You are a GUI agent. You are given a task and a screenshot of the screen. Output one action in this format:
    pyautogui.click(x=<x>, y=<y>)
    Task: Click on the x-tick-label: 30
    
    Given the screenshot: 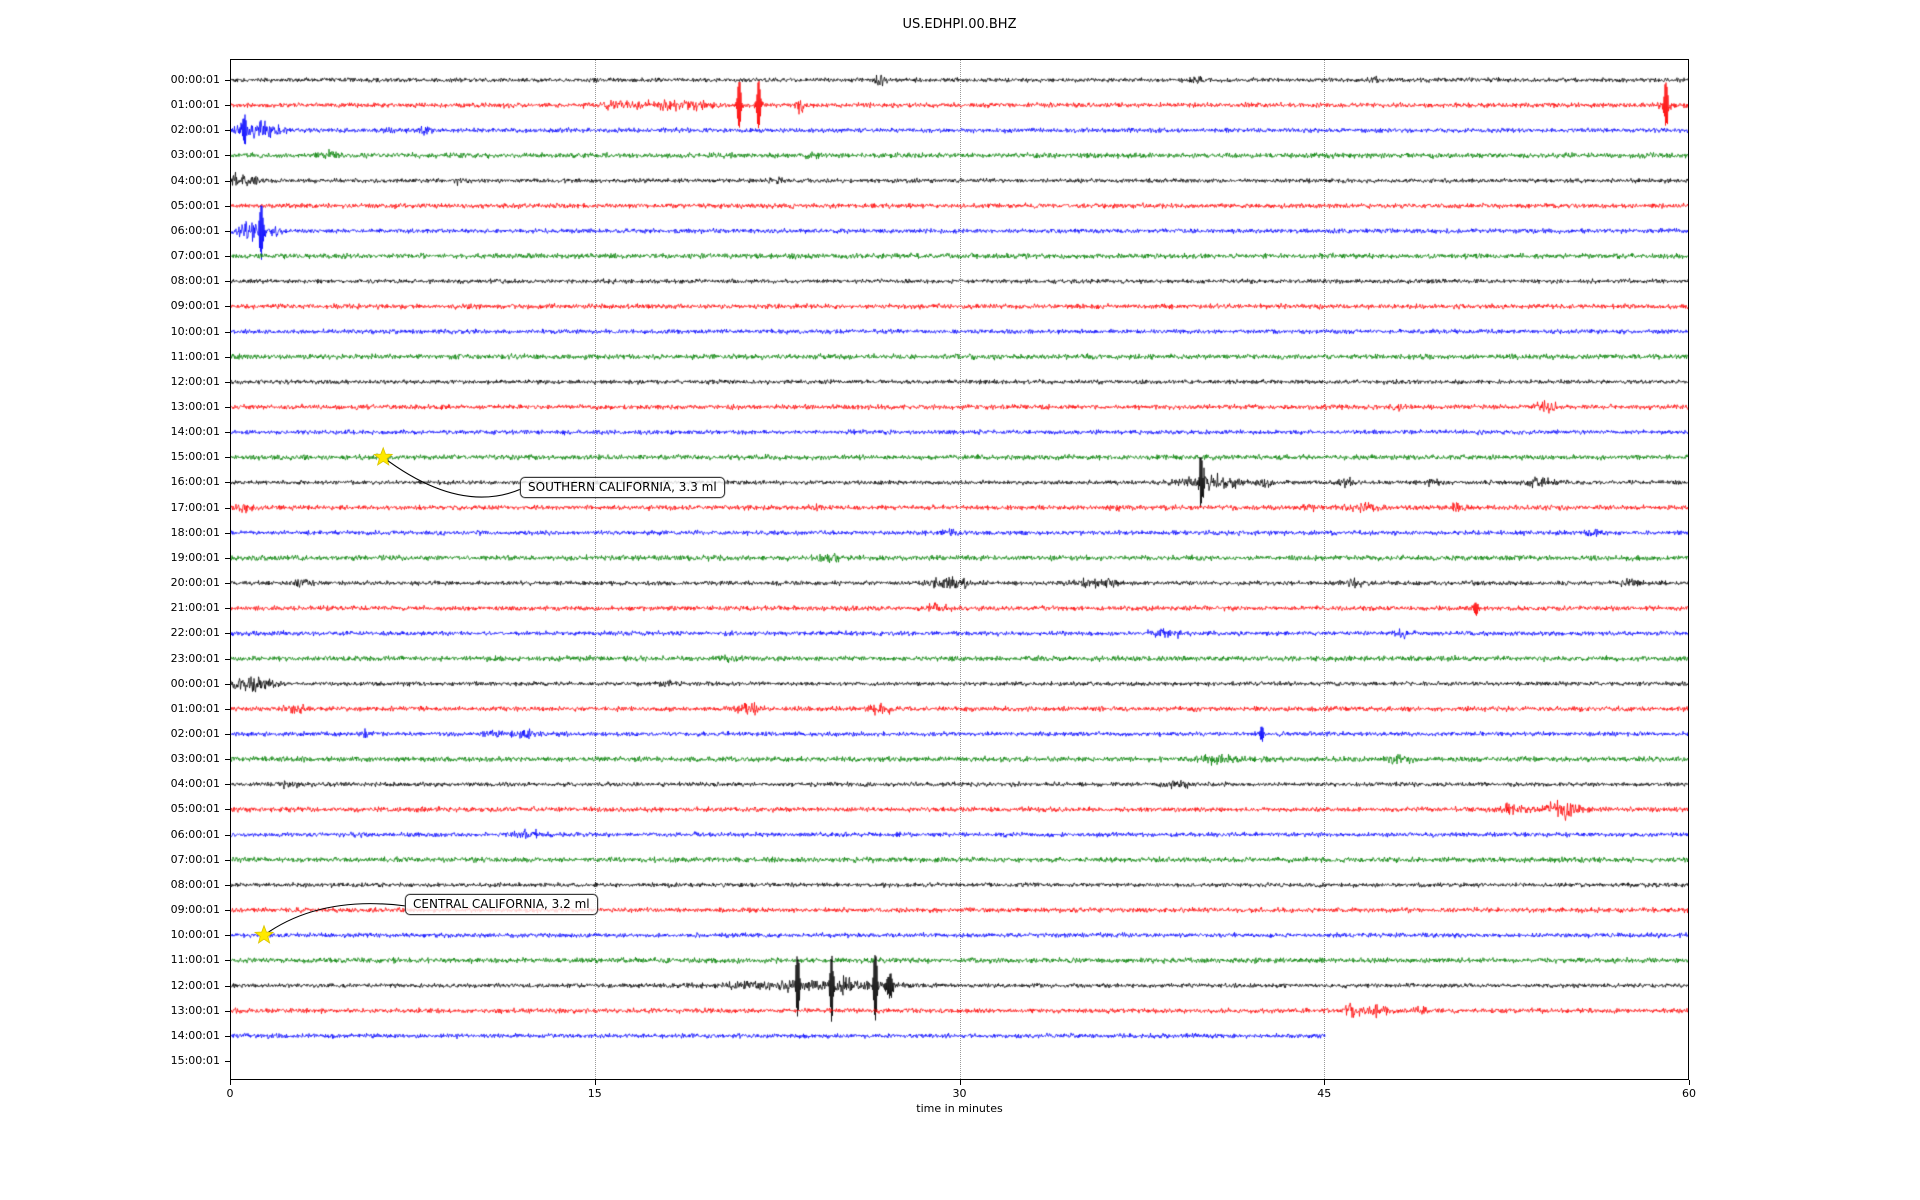 What is the action you would take?
    pyautogui.click(x=959, y=1093)
    